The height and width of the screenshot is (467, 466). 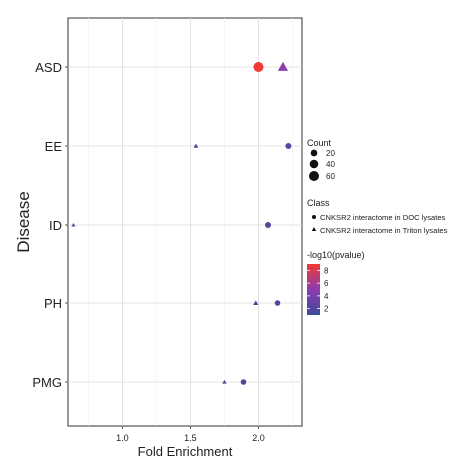 I want to click on y-tick-label: PH, so click(x=53, y=303).